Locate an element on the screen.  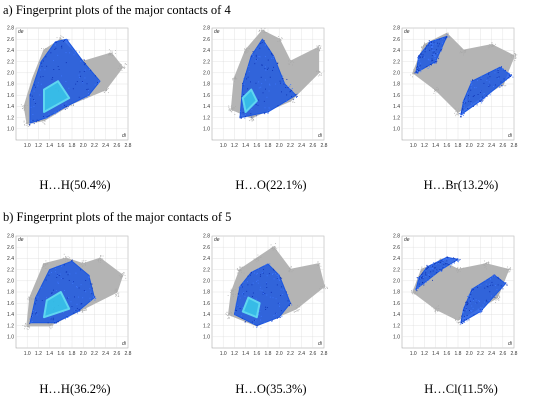
caption-hbr-4: H…Br(13.2%) is located at coordinates (461, 185).